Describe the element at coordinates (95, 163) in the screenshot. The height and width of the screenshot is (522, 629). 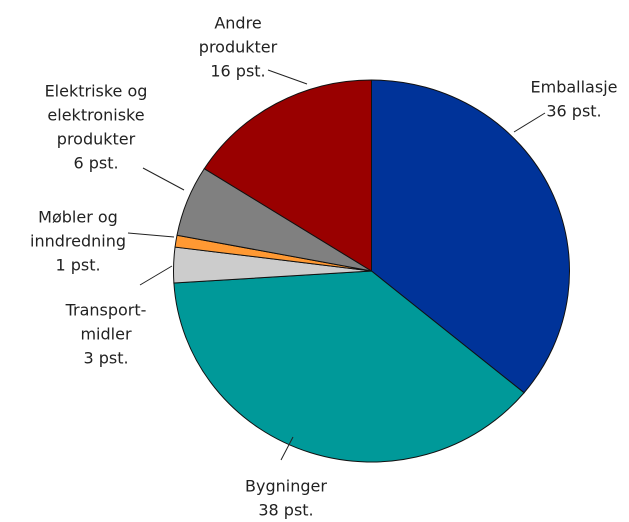
I see `value-label: 6 pst.` at that location.